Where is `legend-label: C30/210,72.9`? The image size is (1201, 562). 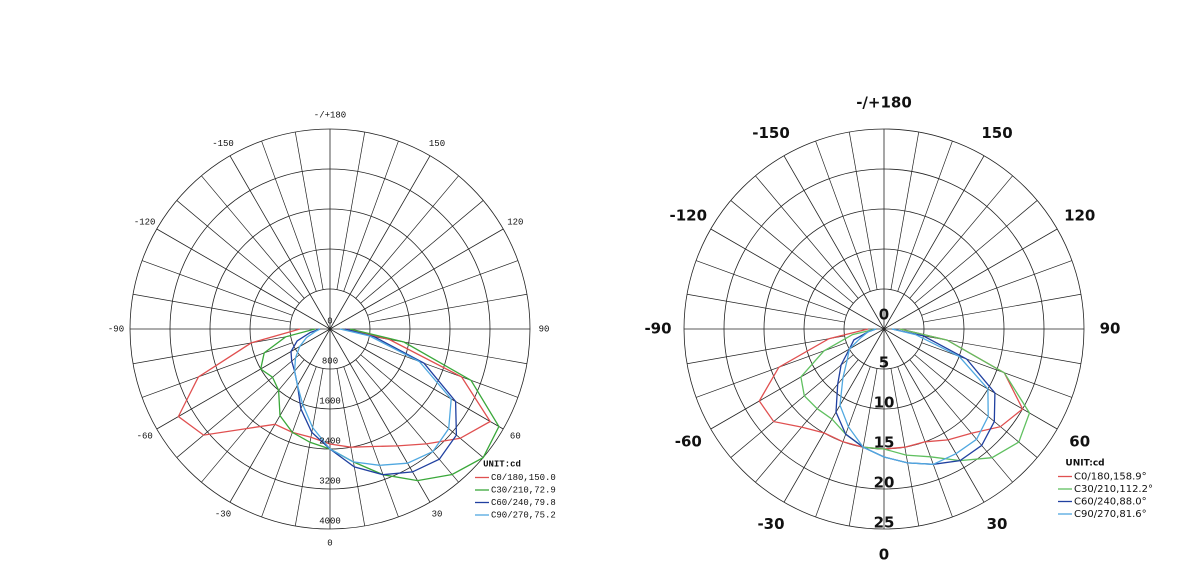 legend-label: C30/210,72.9 is located at coordinates (523, 490).